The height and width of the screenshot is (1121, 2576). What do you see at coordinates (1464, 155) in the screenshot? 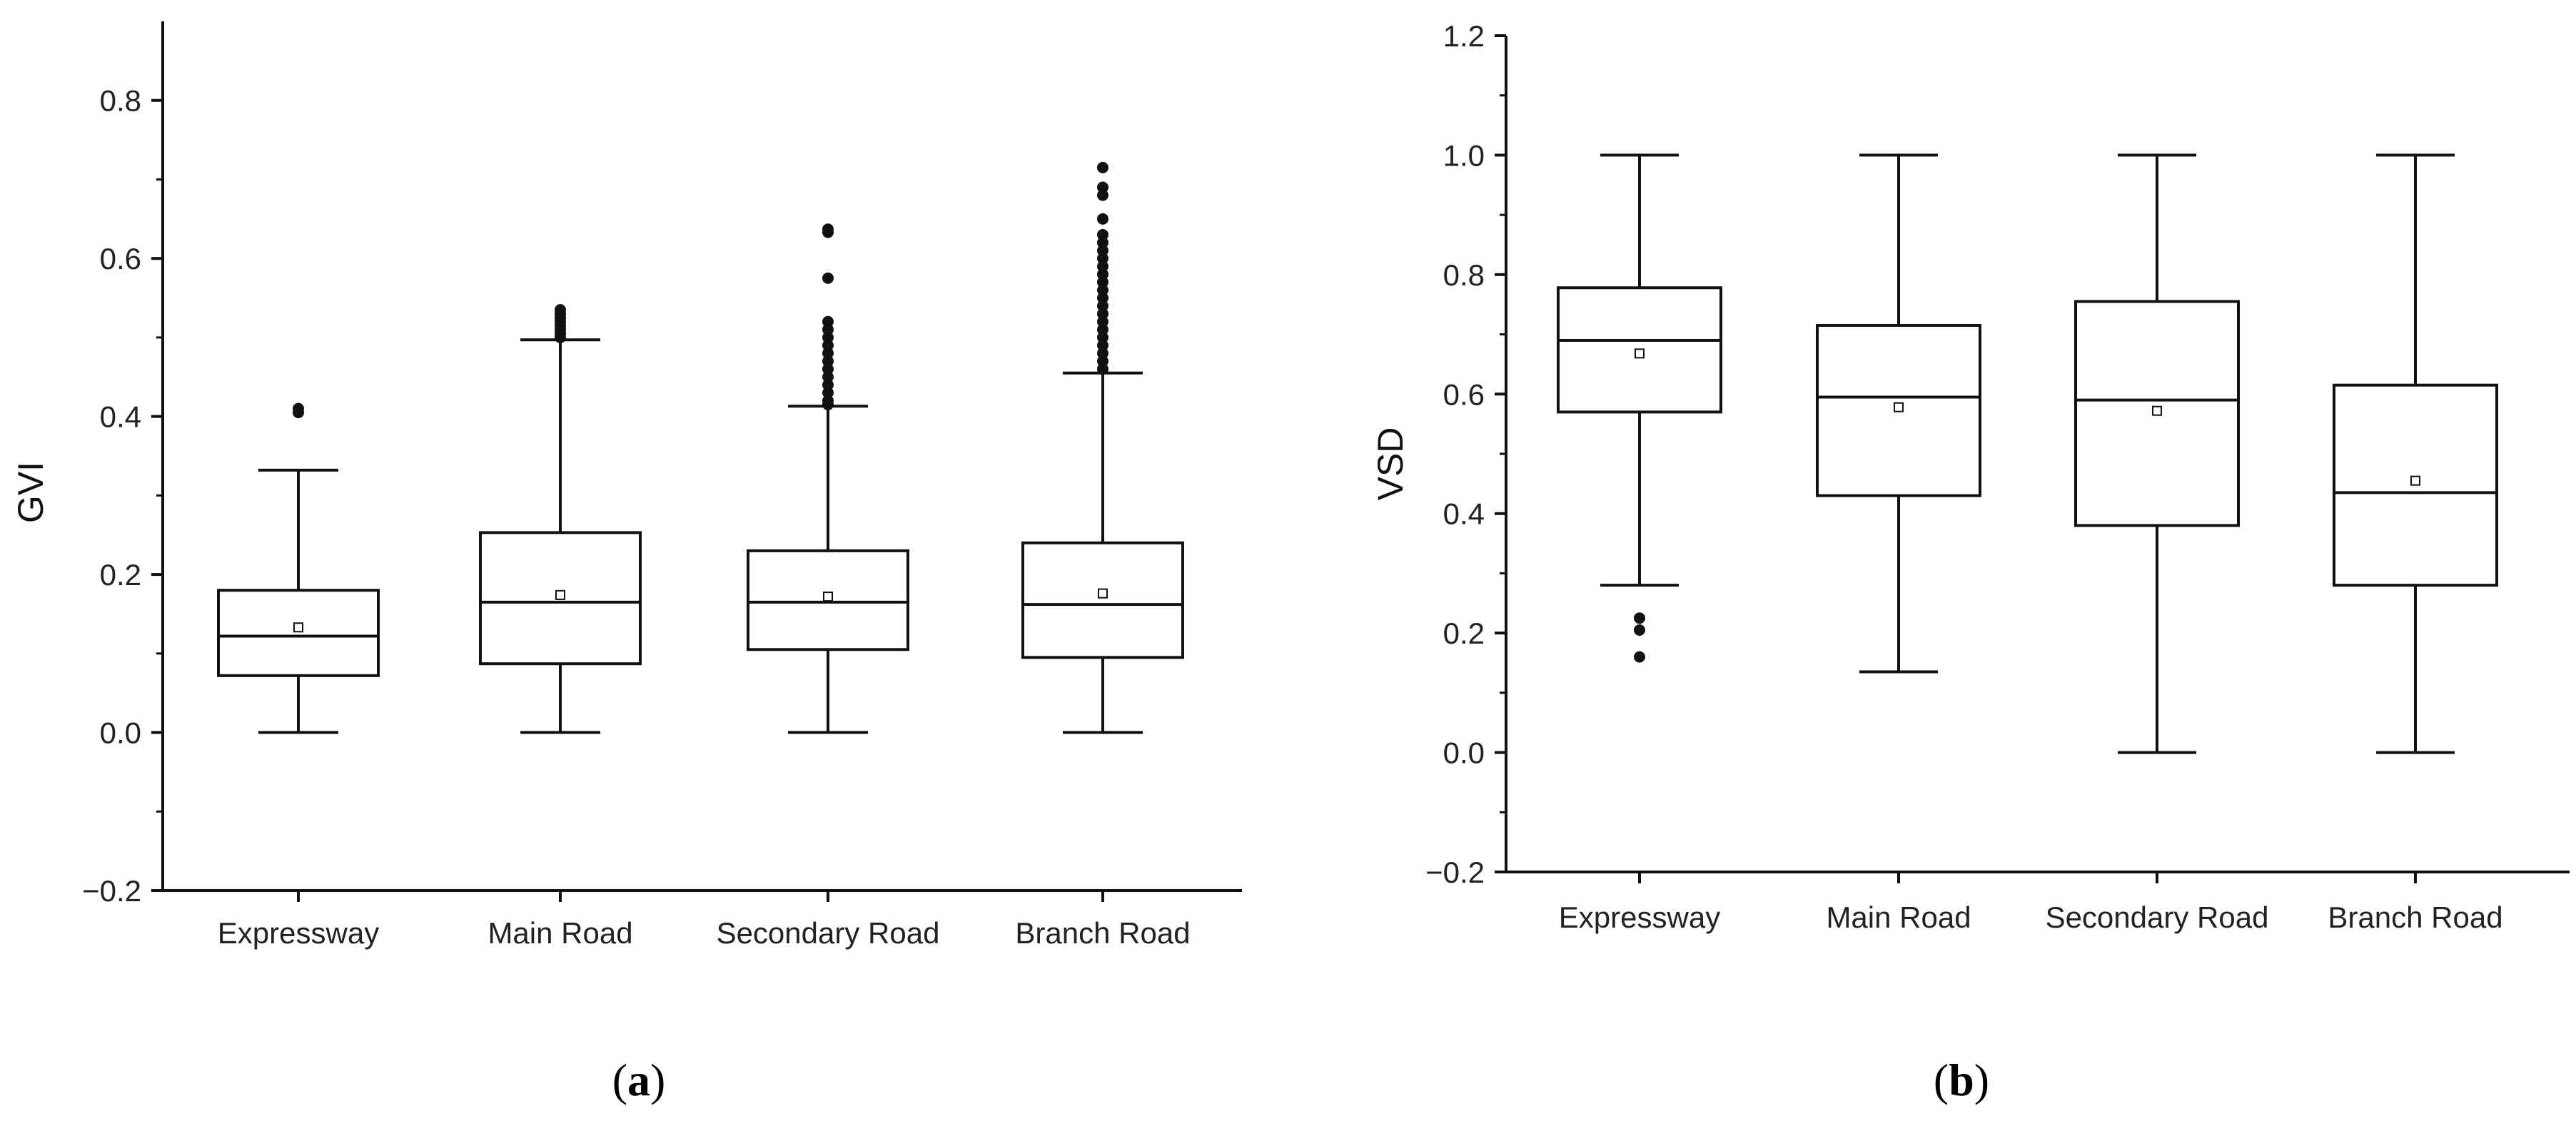
I see `y-tick-label: 1.0` at bounding box center [1464, 155].